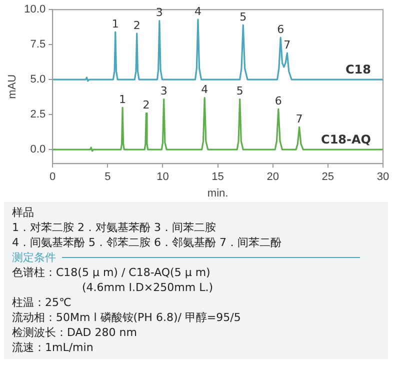  I want to click on x-tick-label: 15, so click(218, 177).